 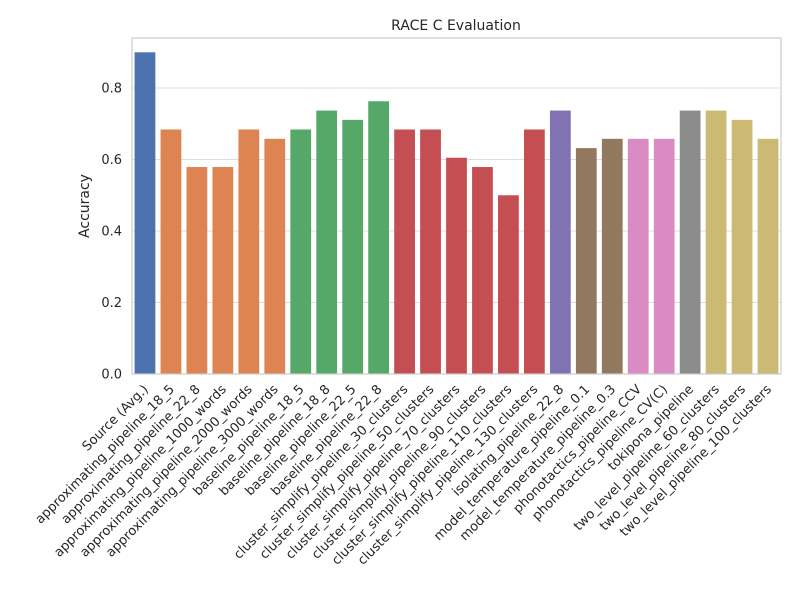 I want to click on y-tick-label: 0.8, so click(x=111, y=89).